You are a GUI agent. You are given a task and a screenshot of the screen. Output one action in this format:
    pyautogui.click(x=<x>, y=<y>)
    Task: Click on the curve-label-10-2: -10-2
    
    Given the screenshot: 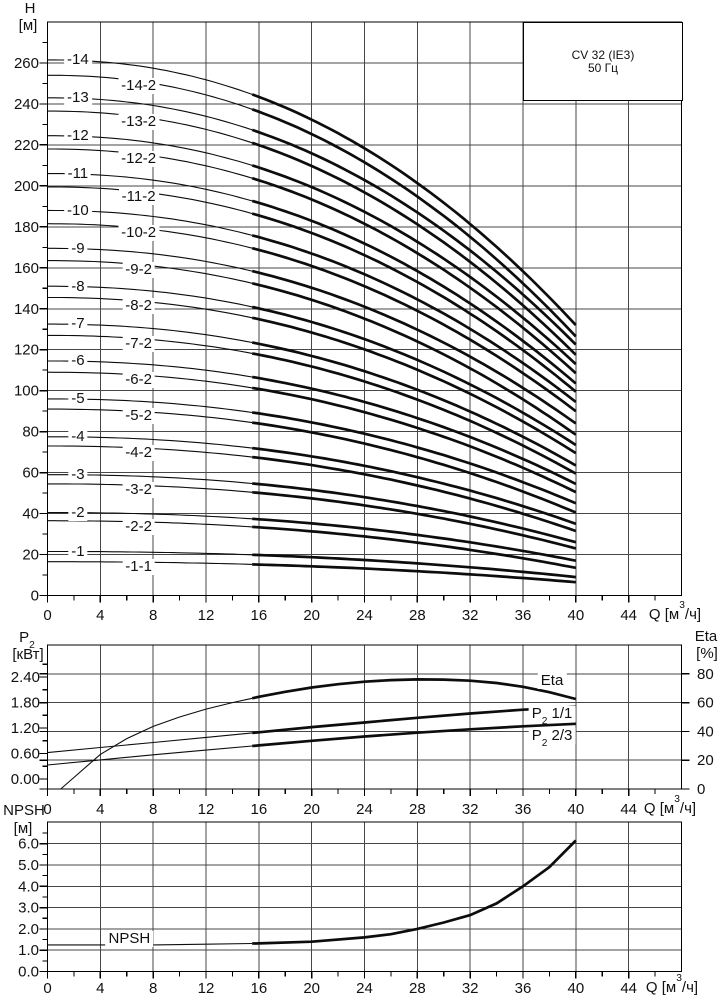 What is the action you would take?
    pyautogui.click(x=139, y=233)
    